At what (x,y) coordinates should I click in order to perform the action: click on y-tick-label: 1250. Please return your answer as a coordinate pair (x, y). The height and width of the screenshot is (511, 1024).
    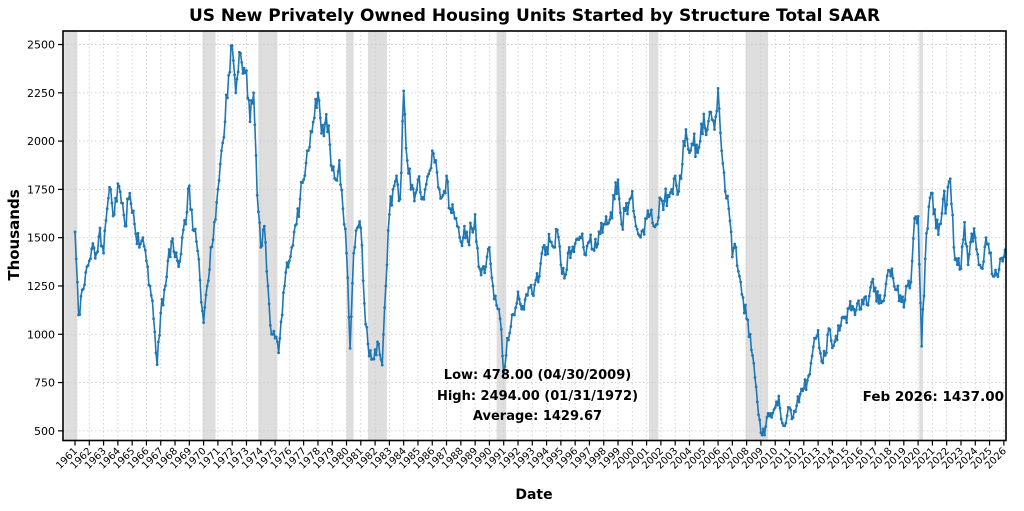
    Looking at the image, I should click on (41, 286).